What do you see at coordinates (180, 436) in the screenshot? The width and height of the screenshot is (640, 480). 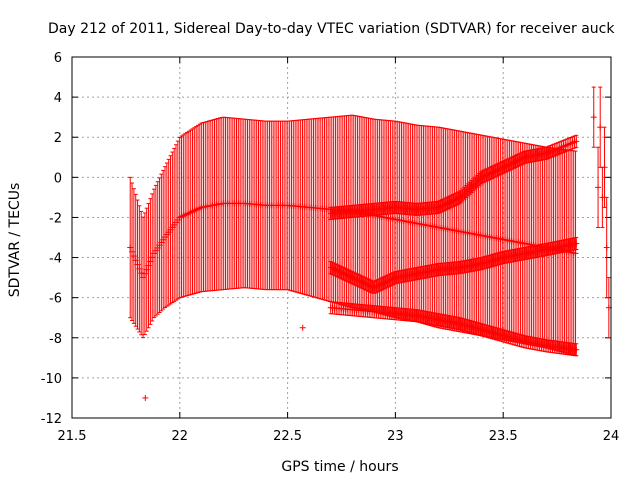 I see `x-tick-label: 22` at bounding box center [180, 436].